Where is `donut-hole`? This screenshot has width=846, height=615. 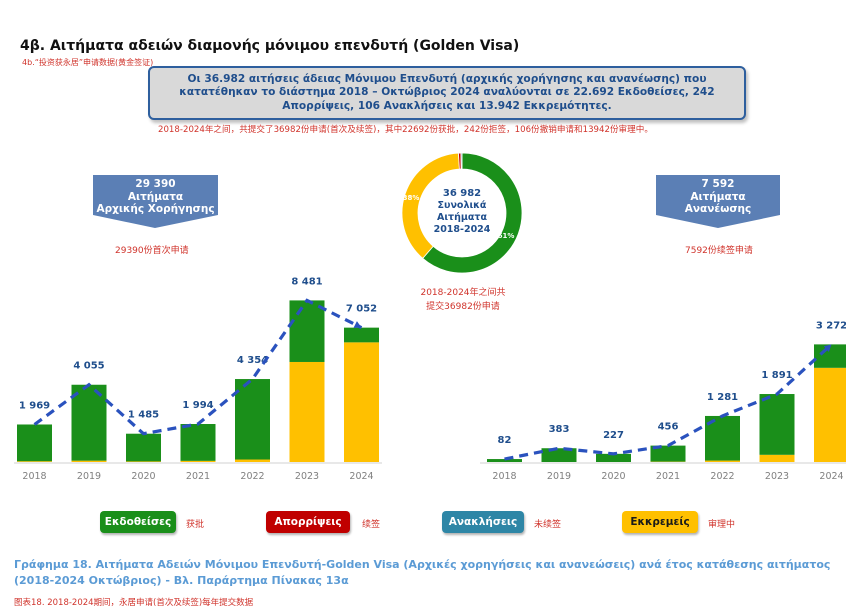
donut-hole is located at coordinates (462, 213).